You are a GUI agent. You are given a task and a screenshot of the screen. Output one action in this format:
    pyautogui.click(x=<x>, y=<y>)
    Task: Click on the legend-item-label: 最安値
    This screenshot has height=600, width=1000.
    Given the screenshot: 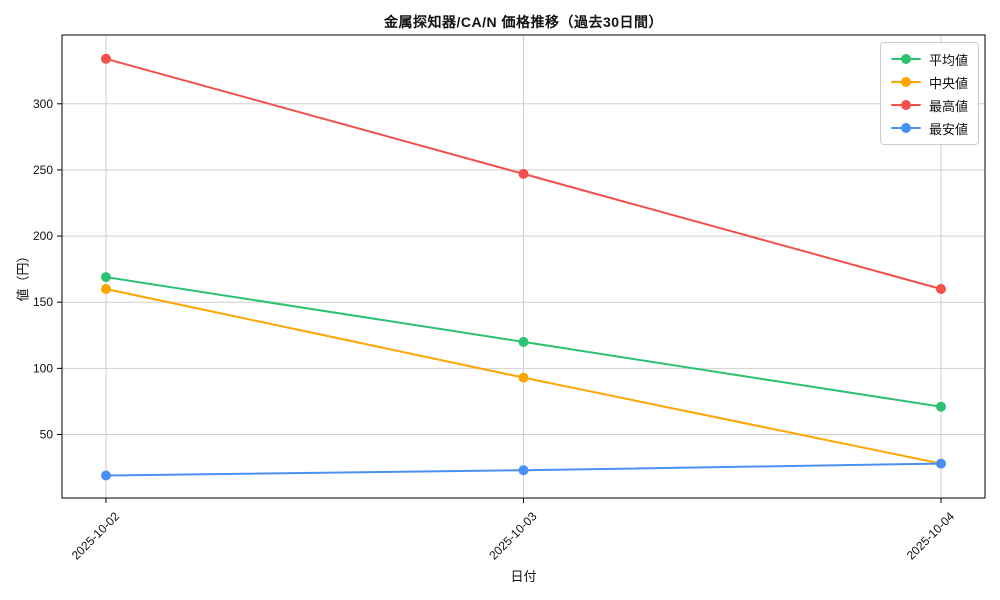 What is the action you would take?
    pyautogui.click(x=948, y=129)
    